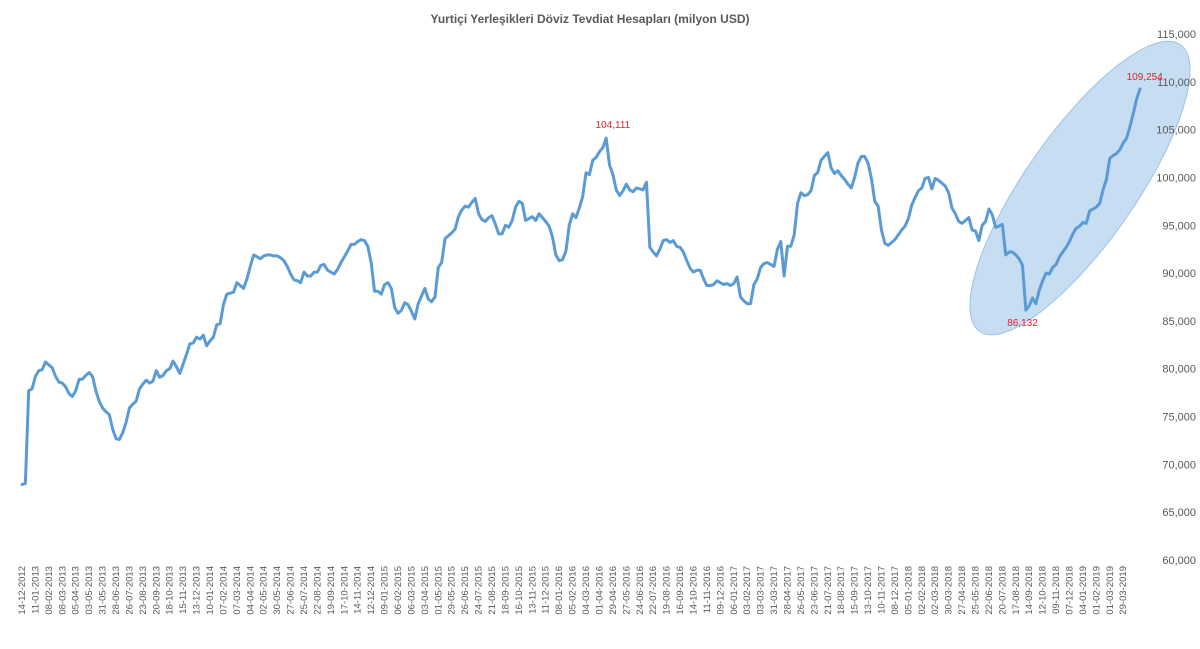  Describe the element at coordinates (1176, 131) in the screenshot. I see `y-tick-label: 105,000` at that location.